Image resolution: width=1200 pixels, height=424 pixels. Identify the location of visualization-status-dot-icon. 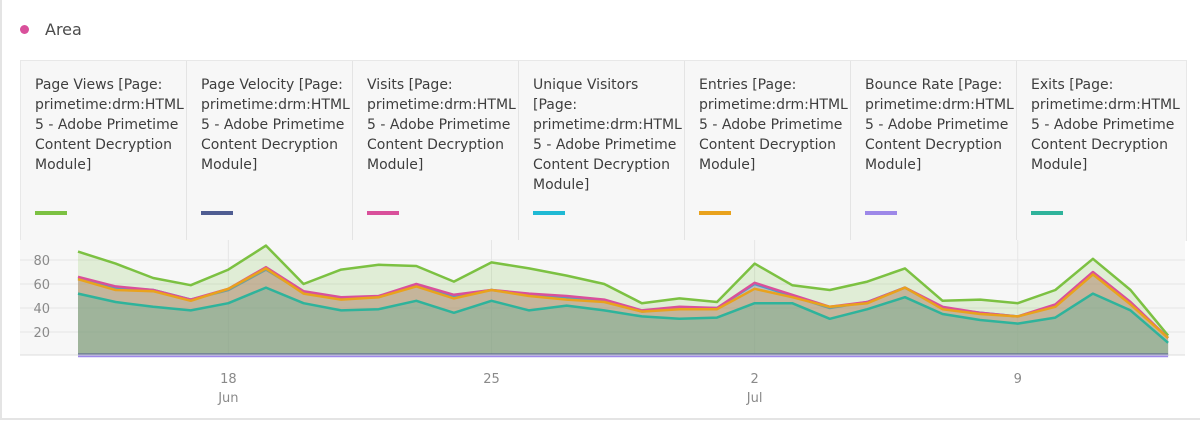
(24, 29).